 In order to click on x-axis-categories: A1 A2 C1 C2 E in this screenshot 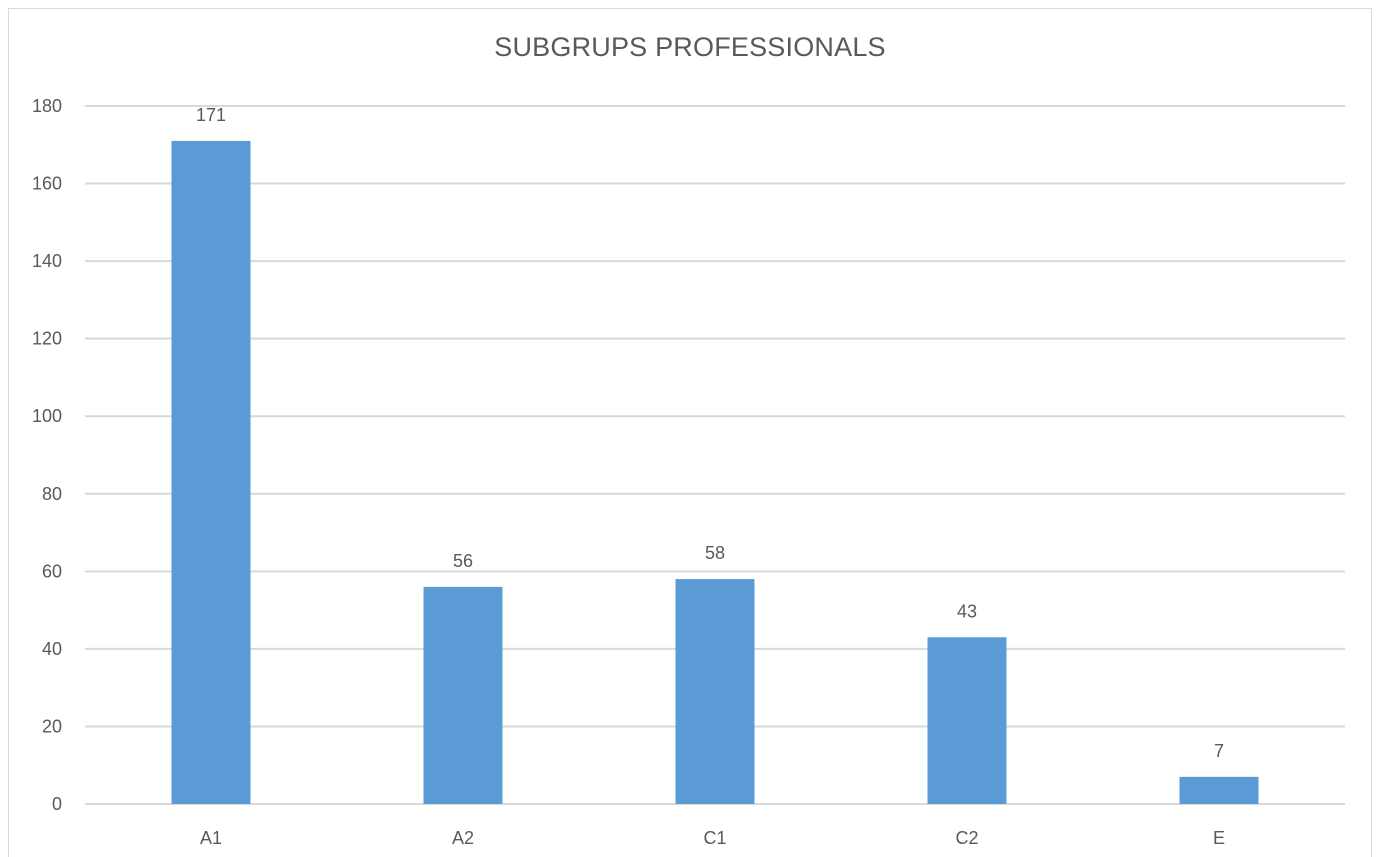, I will do `click(712, 838)`.